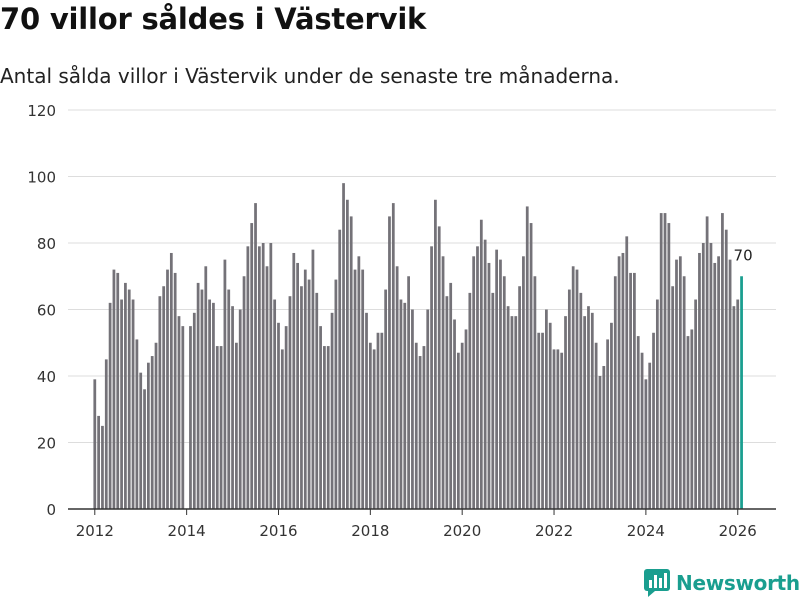 The image size is (800, 600). Describe the element at coordinates (46, 311) in the screenshot. I see `y-tick-label: 60` at that location.